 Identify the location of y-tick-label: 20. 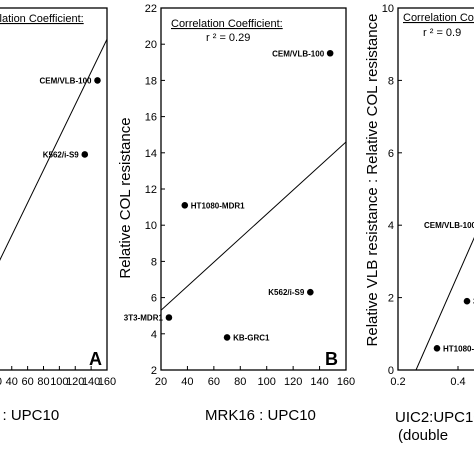
(151, 45).